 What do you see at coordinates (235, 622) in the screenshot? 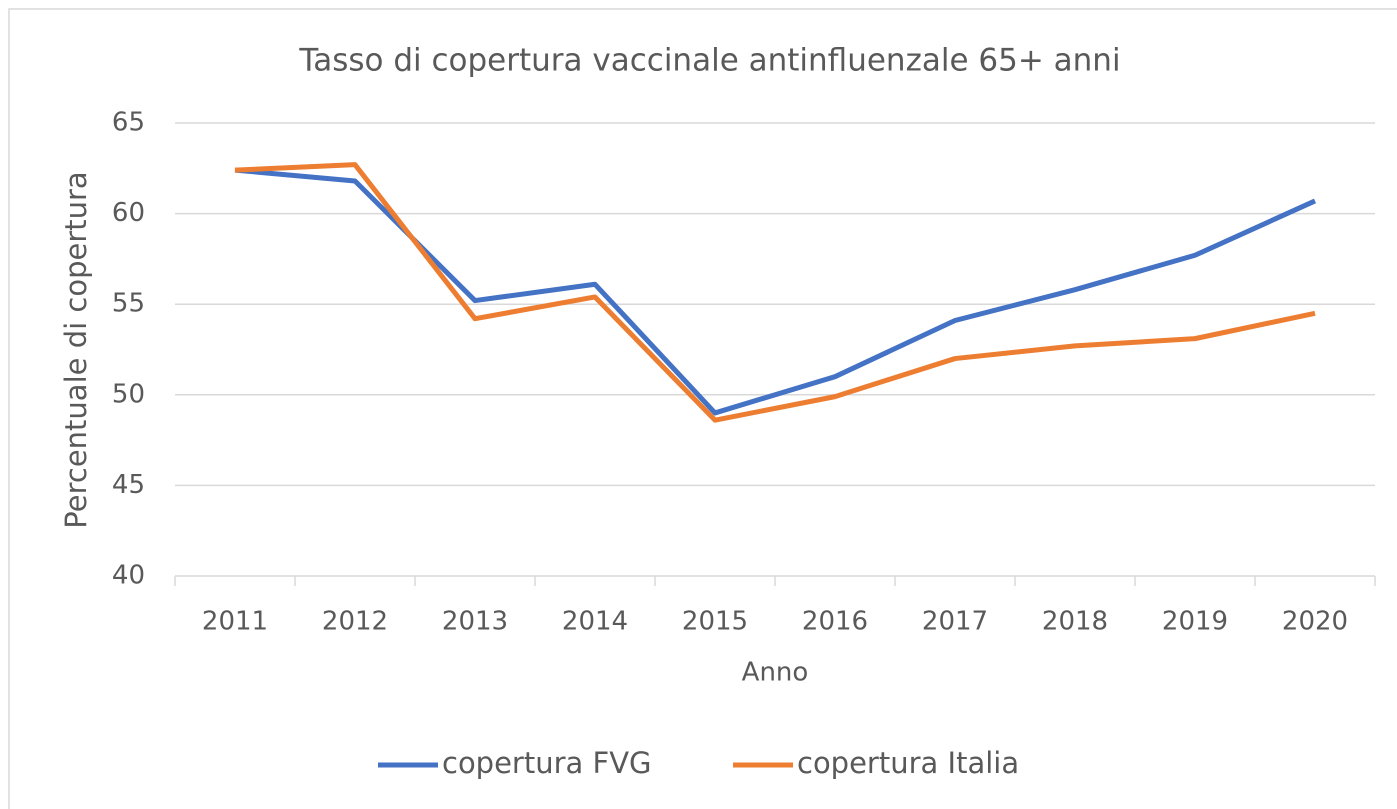
I see `x-tick-label: 2011` at bounding box center [235, 622].